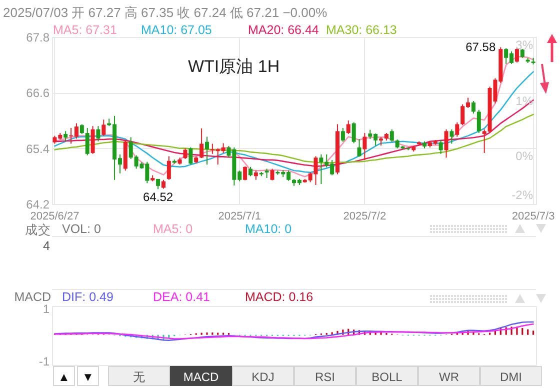 The width and height of the screenshot is (560, 388). I want to click on y-tick-label: -1, so click(44, 361).